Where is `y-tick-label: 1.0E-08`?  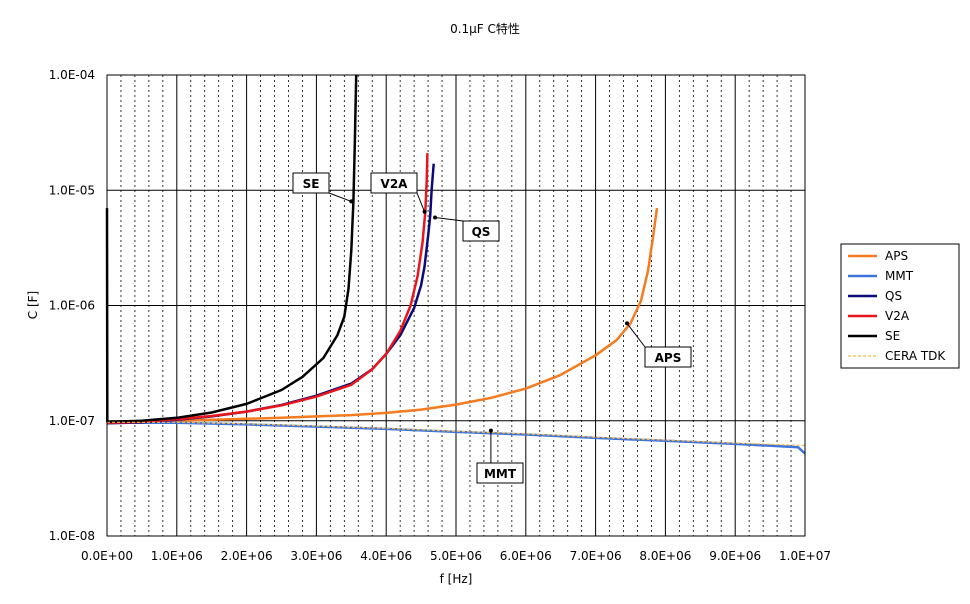
y-tick-label: 1.0E-08 is located at coordinates (72, 536).